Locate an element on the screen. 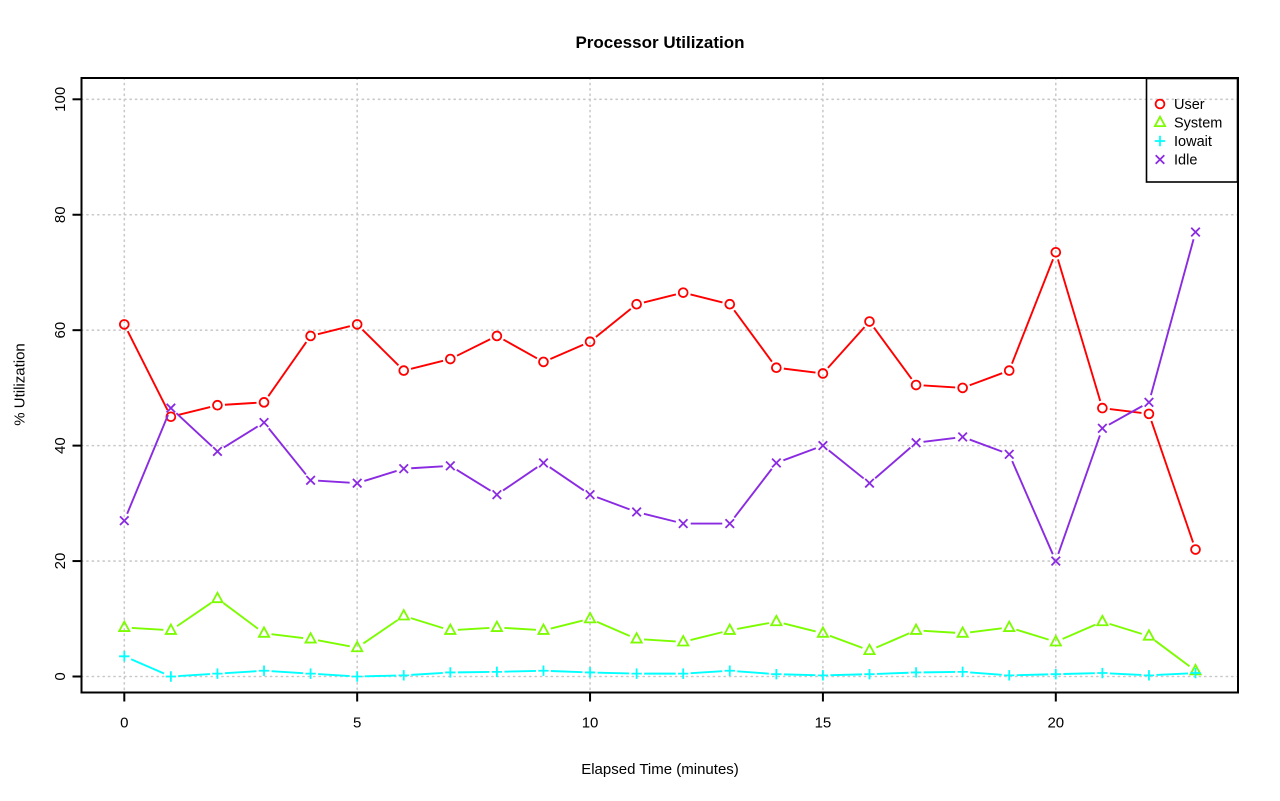  x-tick-label-10: 10 is located at coordinates (590, 723).